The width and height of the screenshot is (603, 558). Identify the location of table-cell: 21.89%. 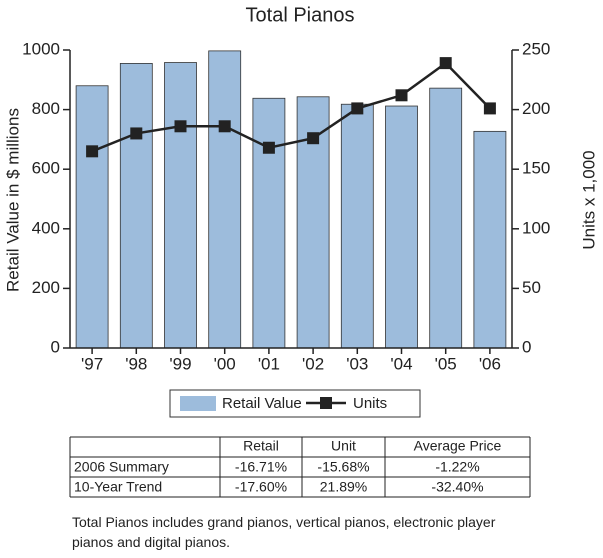
(343, 487).